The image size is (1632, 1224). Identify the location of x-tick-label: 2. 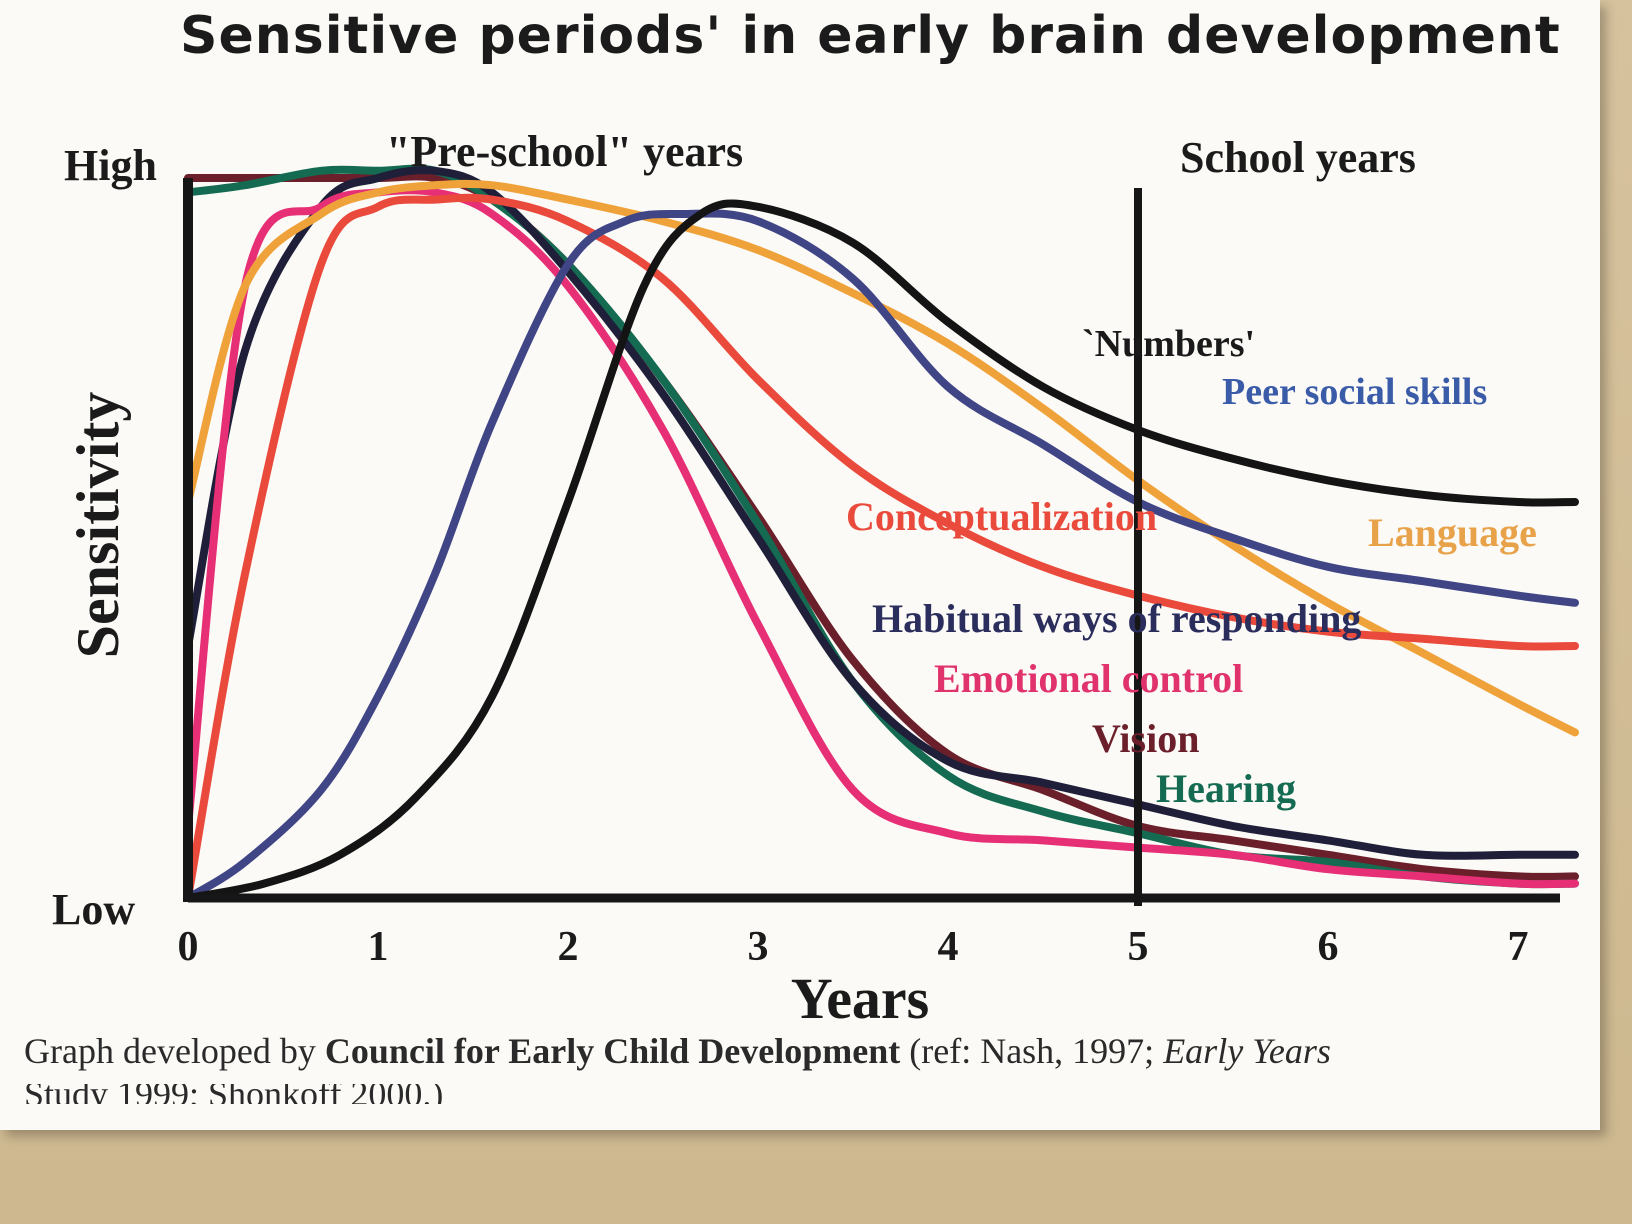
(568, 947).